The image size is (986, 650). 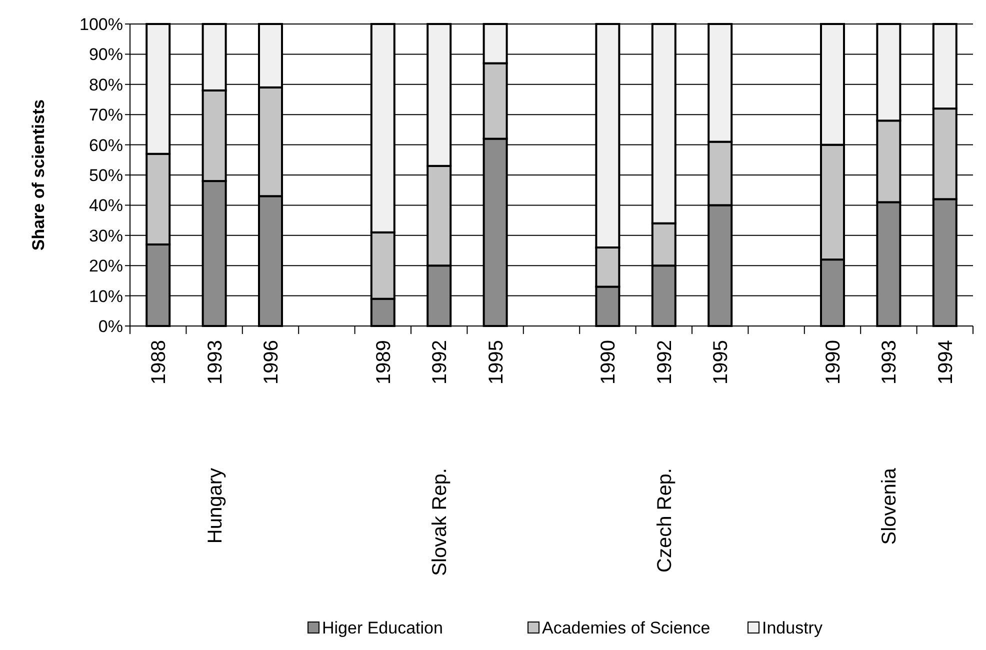 I want to click on text: Hungary, so click(x=215, y=506).